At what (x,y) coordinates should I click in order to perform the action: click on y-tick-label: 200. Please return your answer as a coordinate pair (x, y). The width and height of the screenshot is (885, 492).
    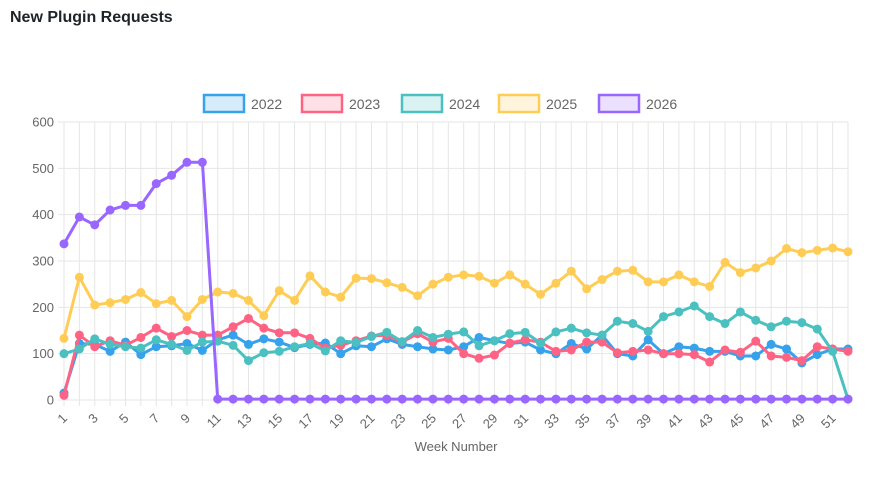
    Looking at the image, I should click on (43, 307).